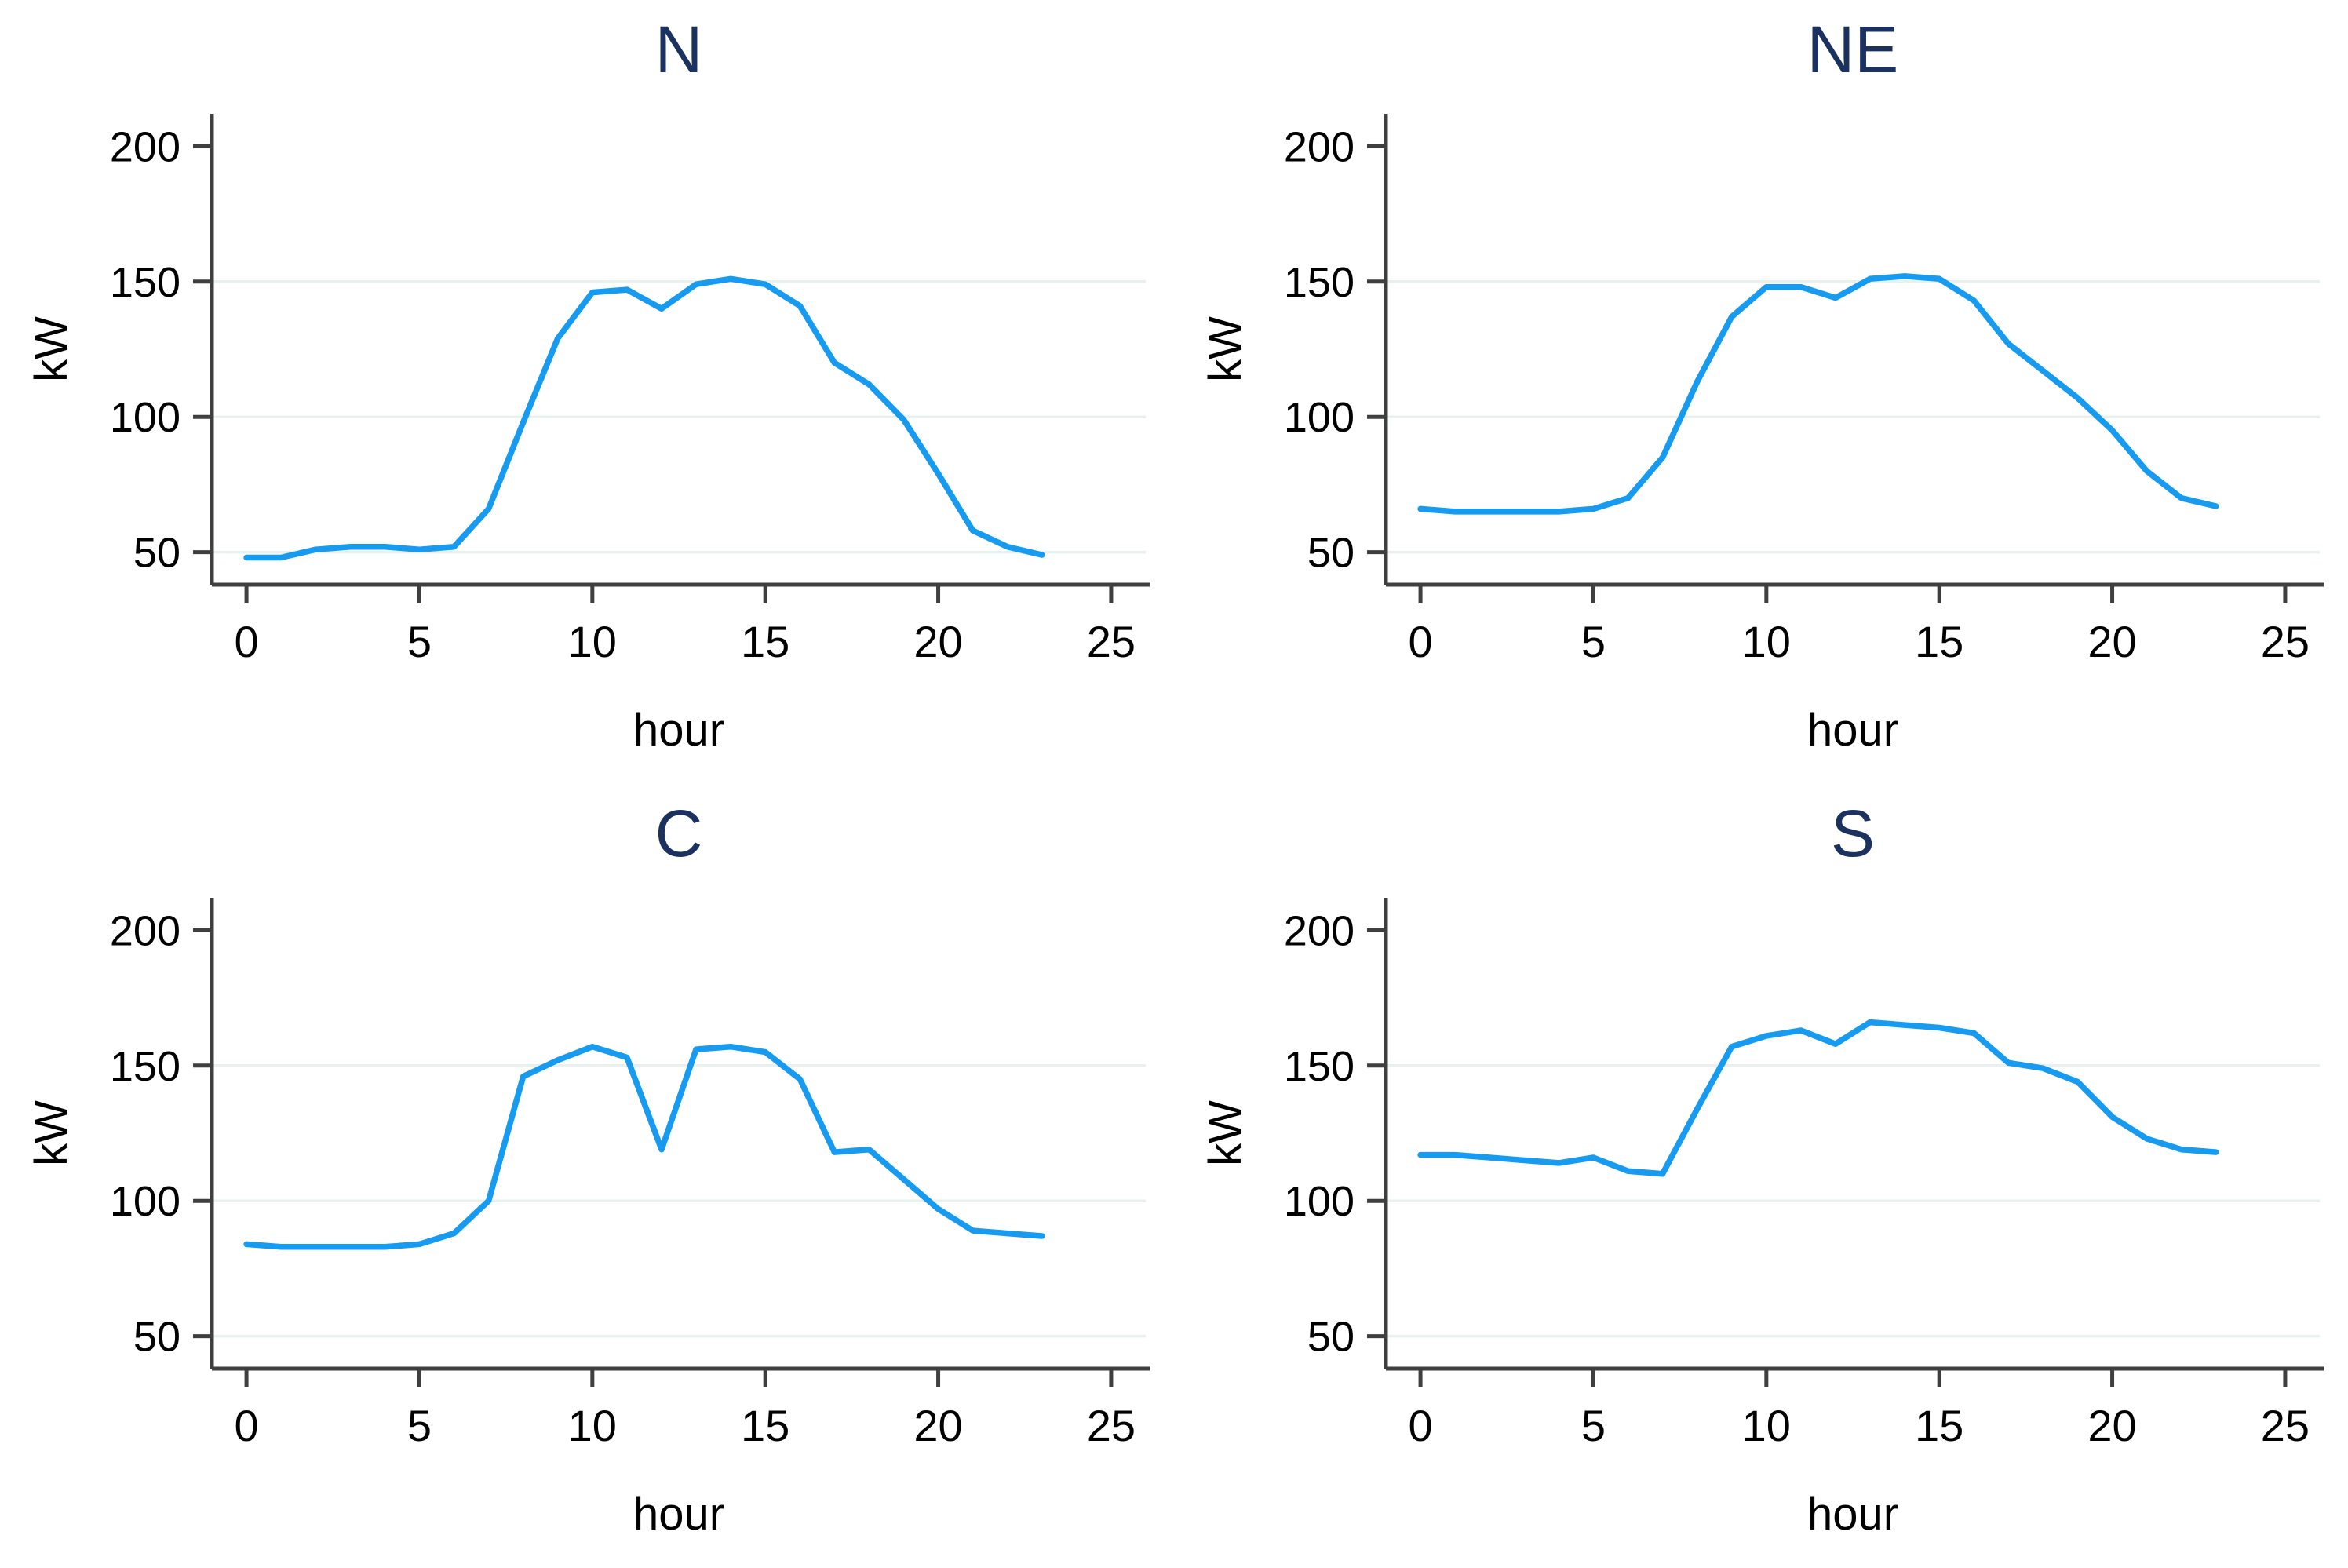 The width and height of the screenshot is (2348, 1568). What do you see at coordinates (679, 833) in the screenshot?
I see `panel-title: C` at bounding box center [679, 833].